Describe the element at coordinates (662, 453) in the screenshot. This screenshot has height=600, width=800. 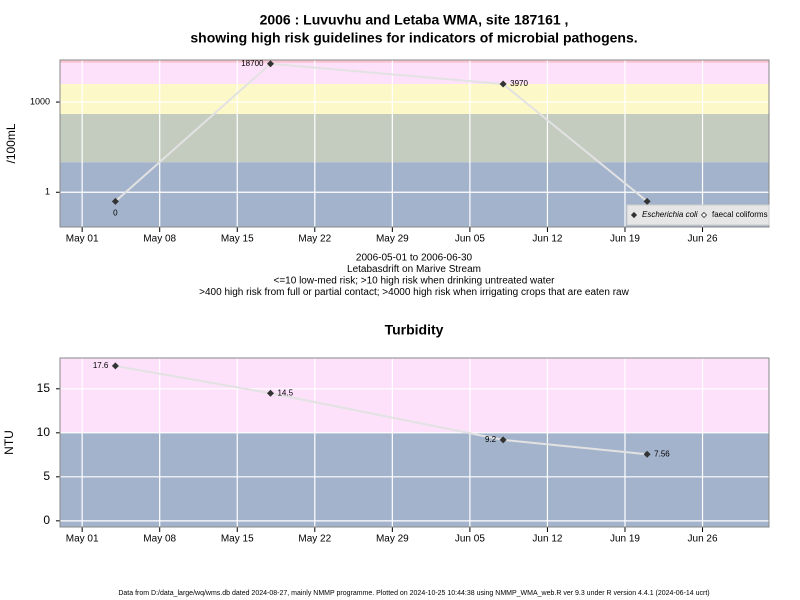
I see `data-label: 7.56` at that location.